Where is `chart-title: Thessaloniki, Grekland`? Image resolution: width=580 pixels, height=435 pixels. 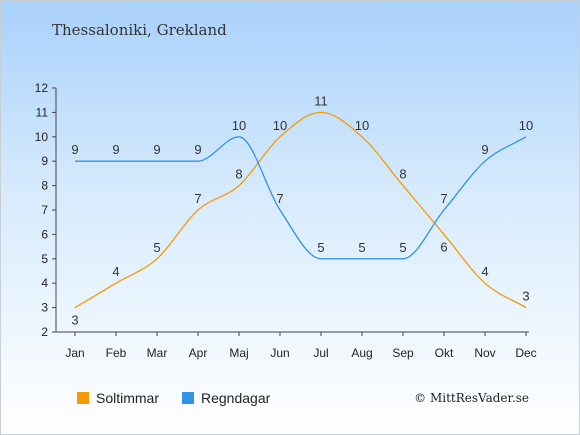
chart-title: Thessaloniki, Grekland is located at coordinates (139, 30).